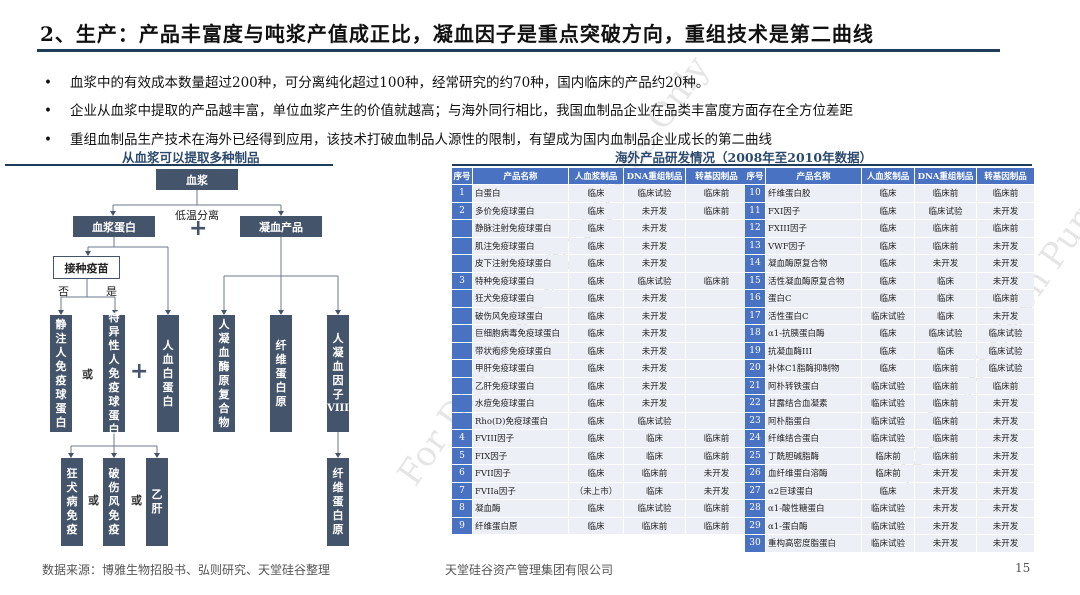 This screenshot has height=595, width=1080. I want to click on seq-cell: 4, so click(462, 438).